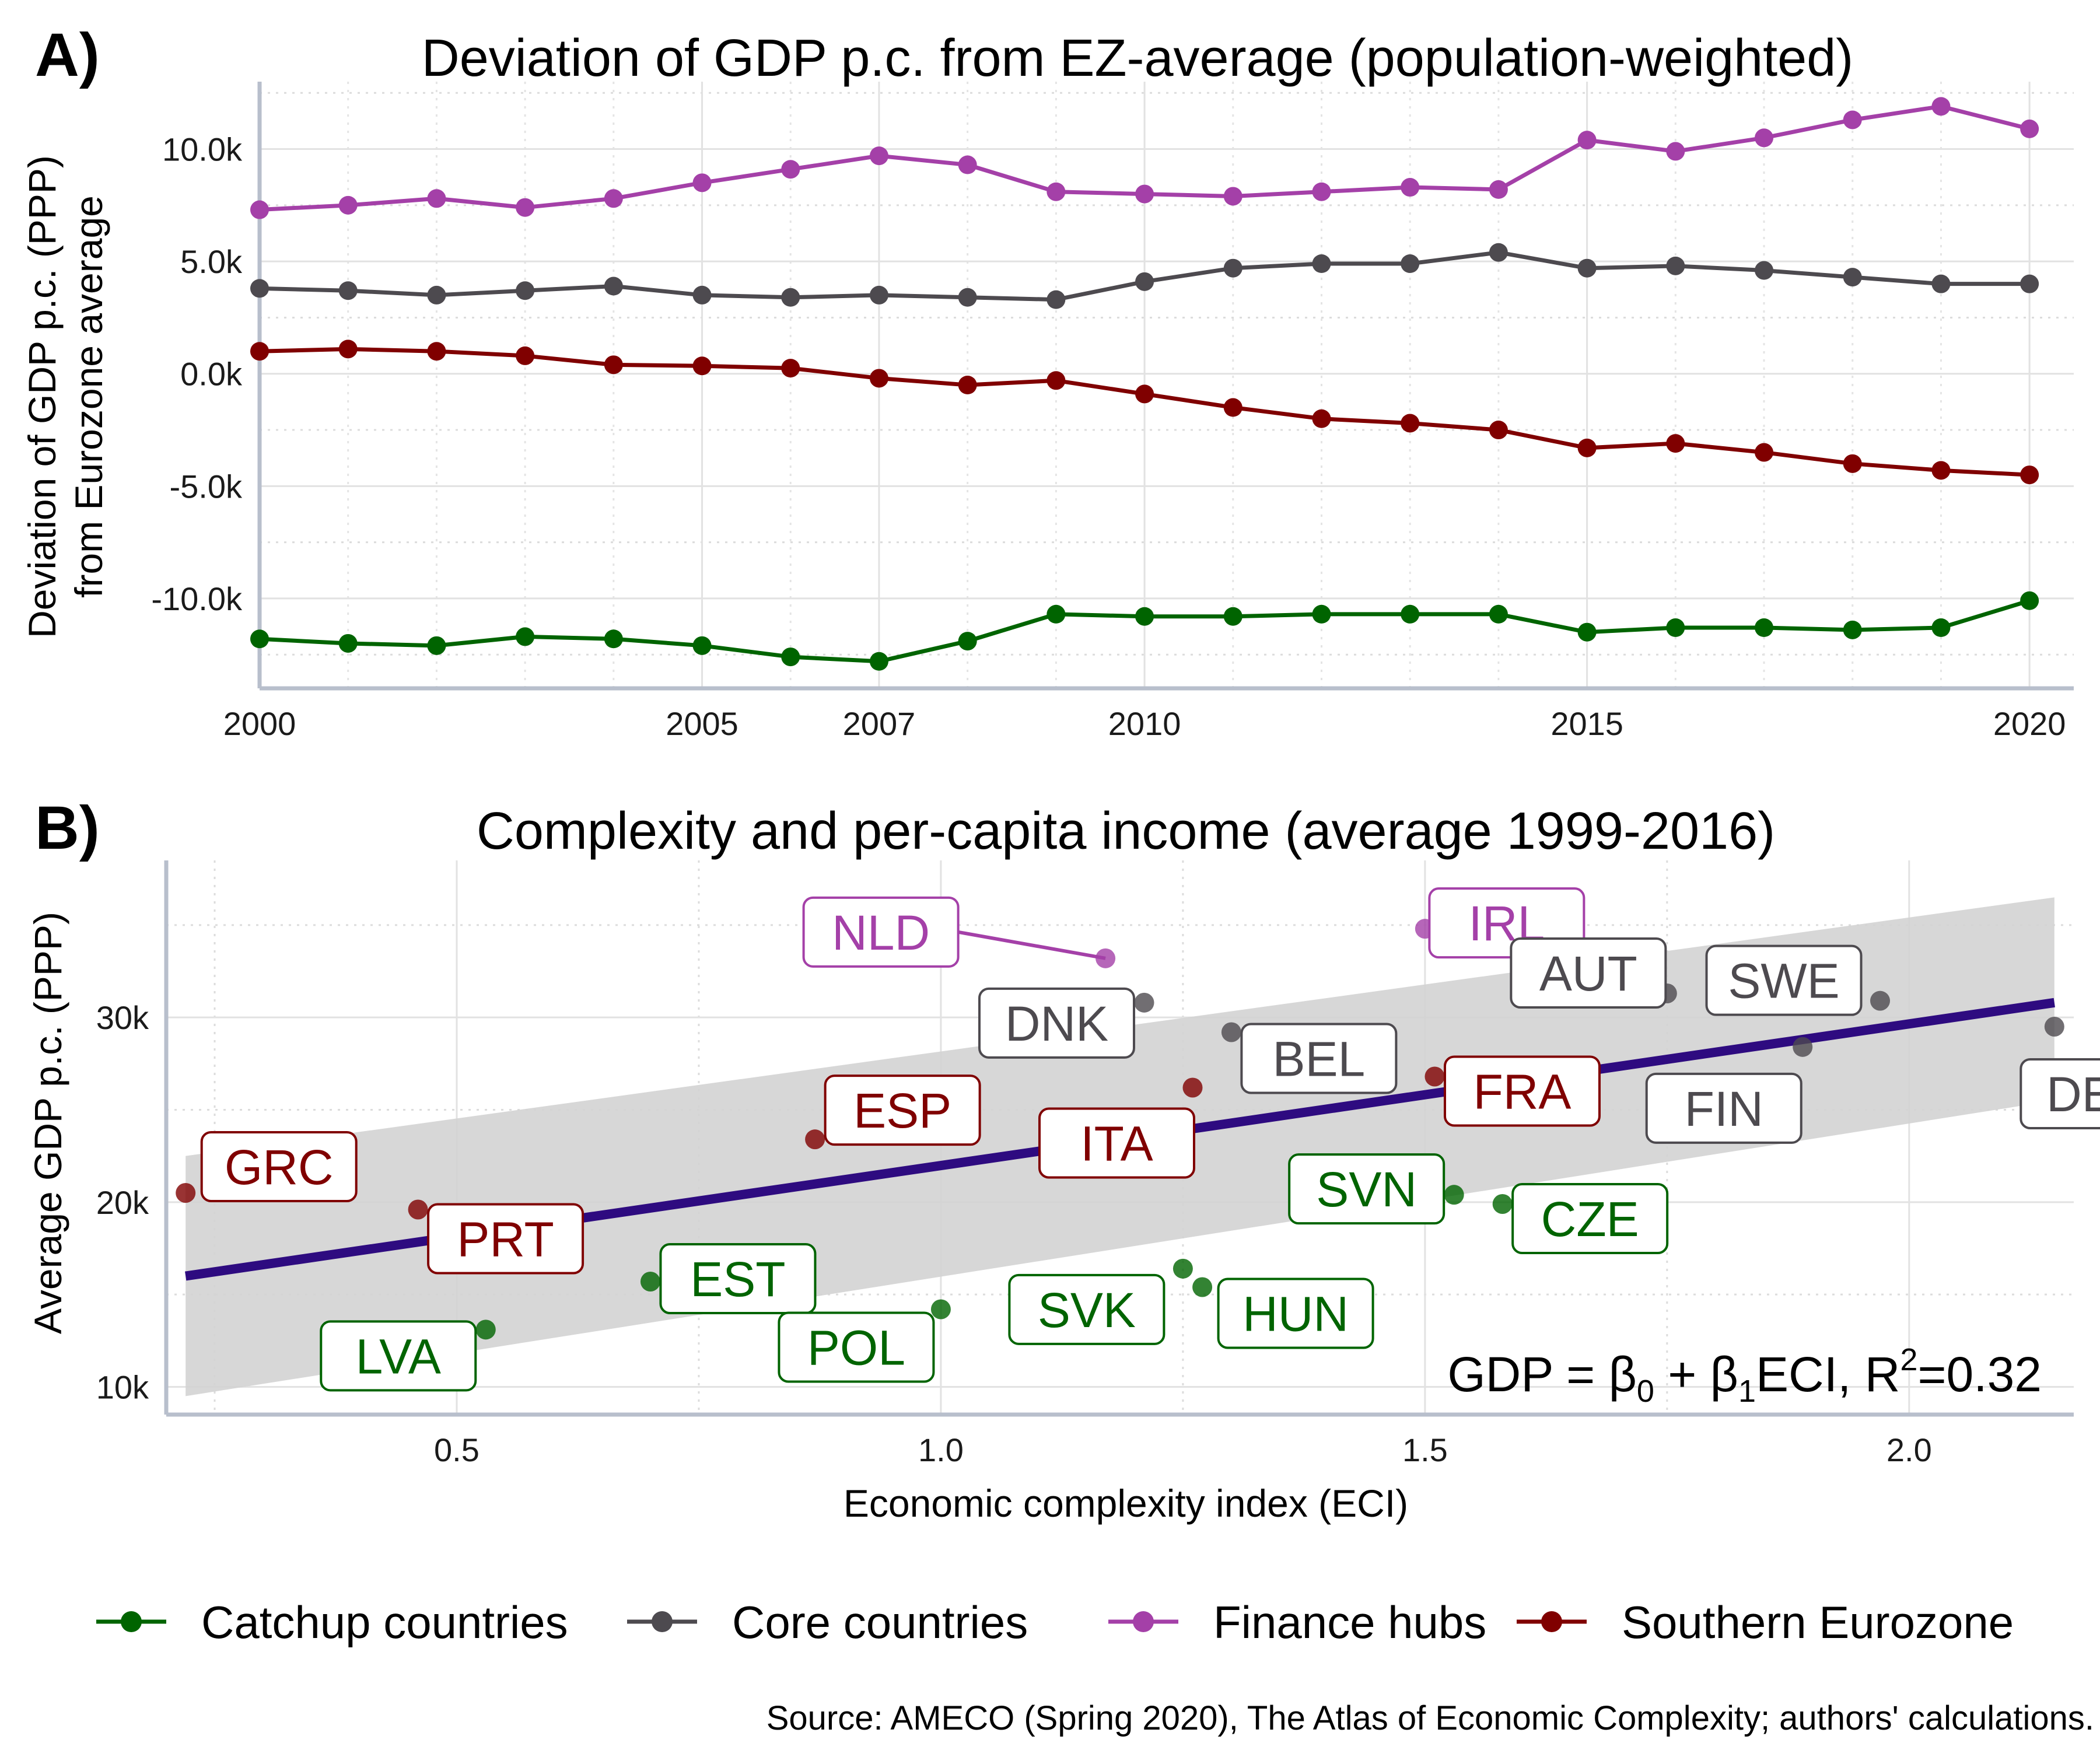  What do you see at coordinates (1880, 1001) in the screenshot?
I see `point-SWE` at bounding box center [1880, 1001].